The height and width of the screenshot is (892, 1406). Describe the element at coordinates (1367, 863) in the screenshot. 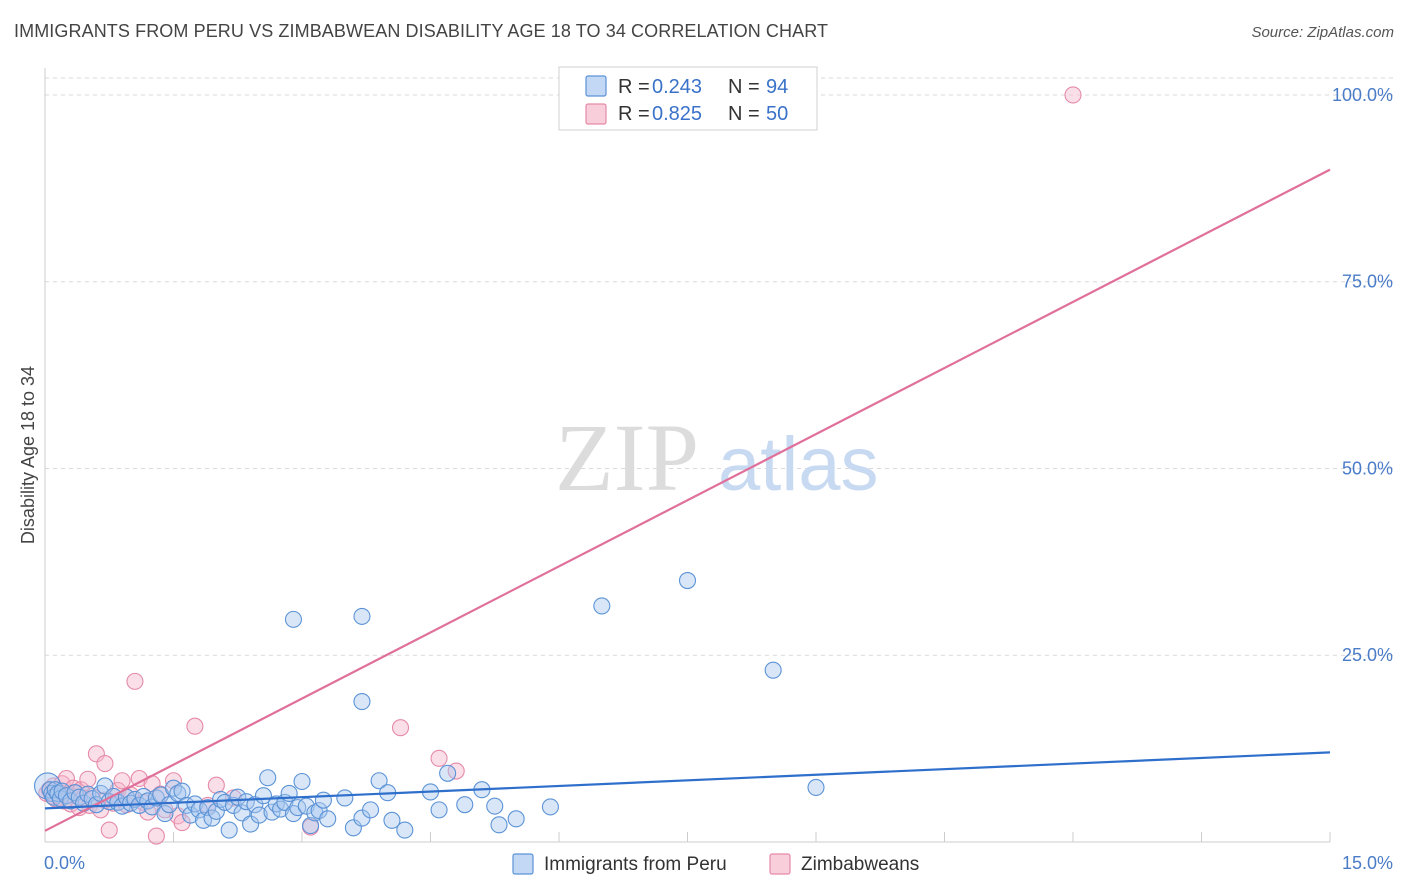

I see `x-tick-label: 15.0%` at that location.